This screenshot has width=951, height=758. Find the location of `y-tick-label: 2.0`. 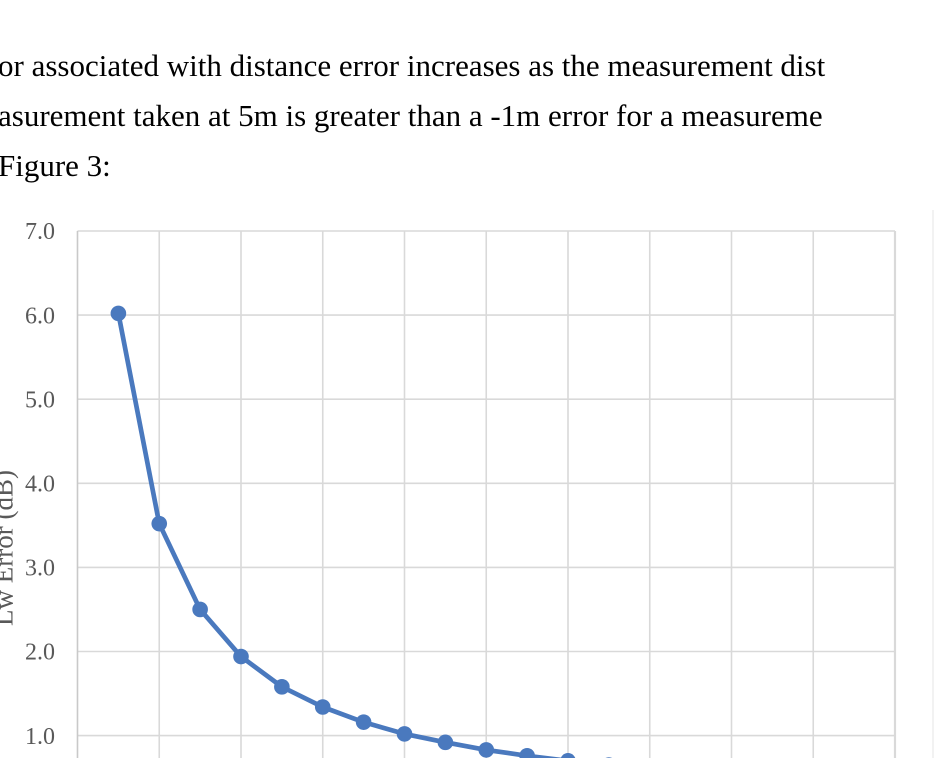

y-tick-label: 2.0 is located at coordinates (40, 653).